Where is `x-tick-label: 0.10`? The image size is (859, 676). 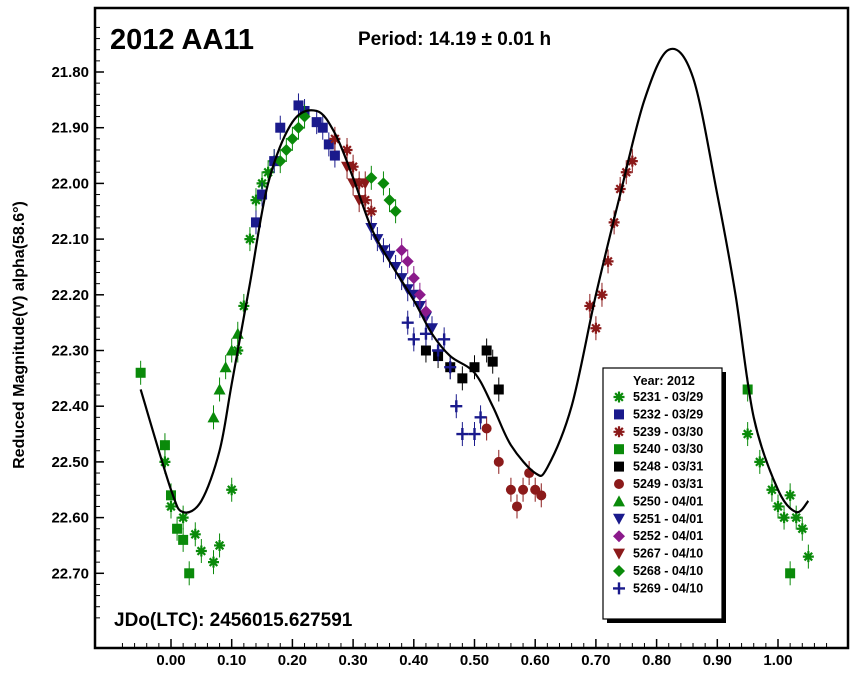 x-tick-label: 0.10 is located at coordinates (231, 660).